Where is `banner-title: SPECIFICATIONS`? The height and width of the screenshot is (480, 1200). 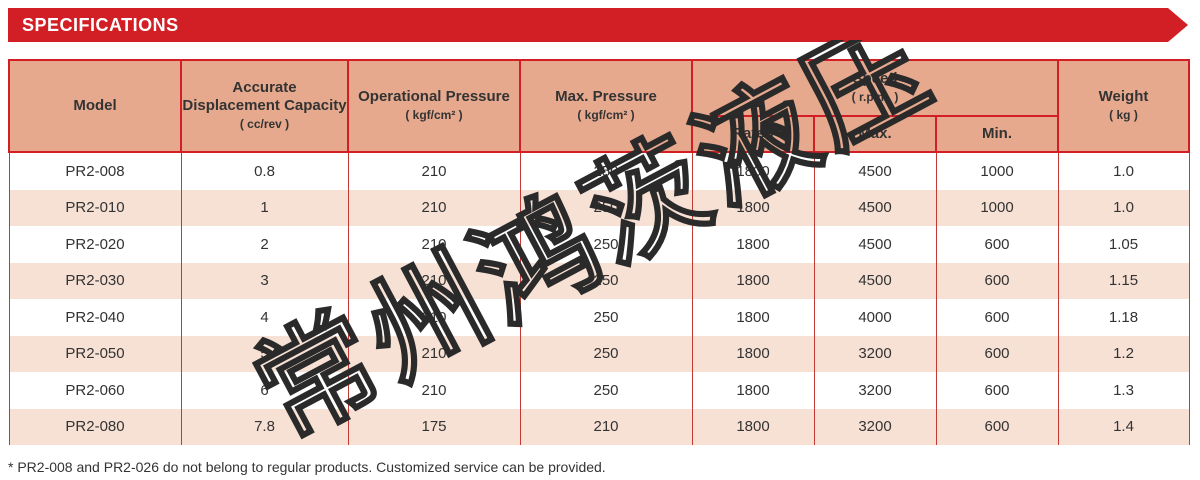
banner-title: SPECIFICATIONS is located at coordinates (100, 25).